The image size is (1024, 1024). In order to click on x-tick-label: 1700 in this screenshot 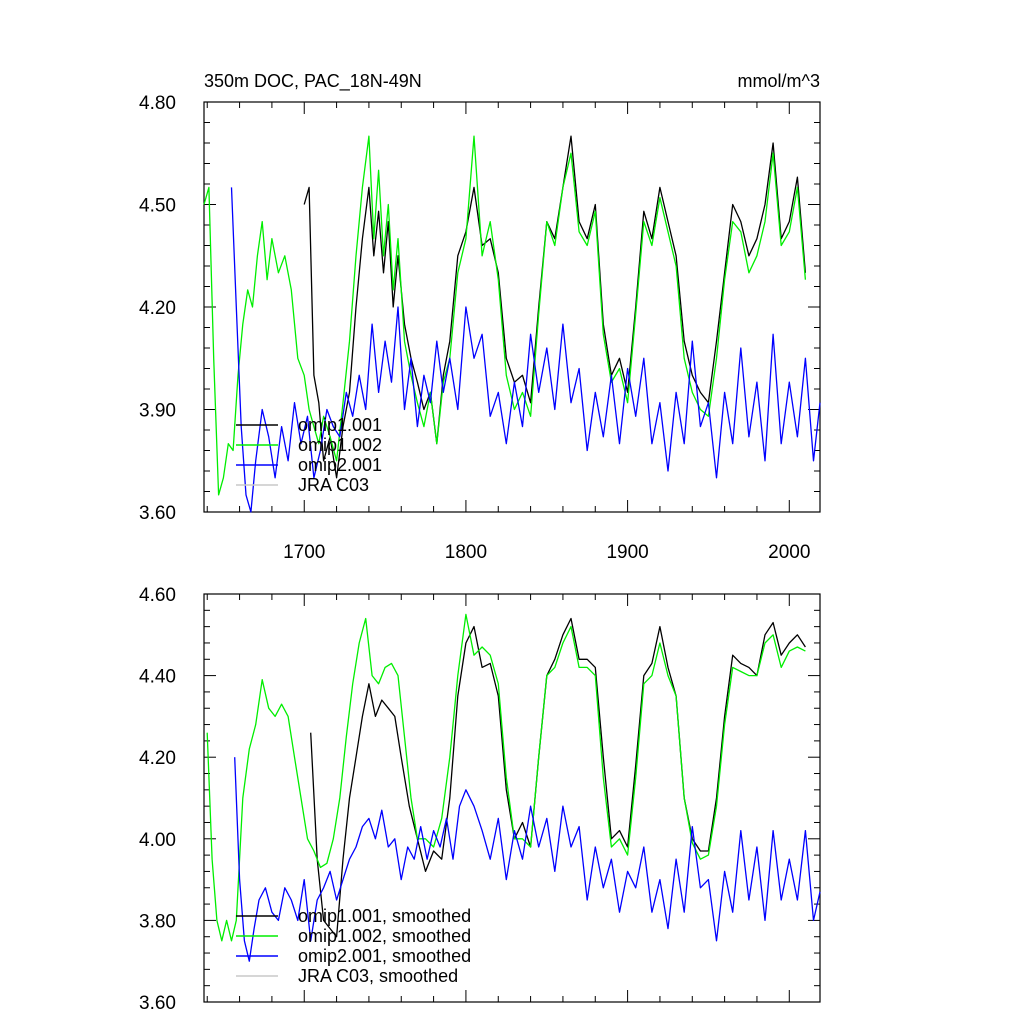, I will do `click(304, 552)`.